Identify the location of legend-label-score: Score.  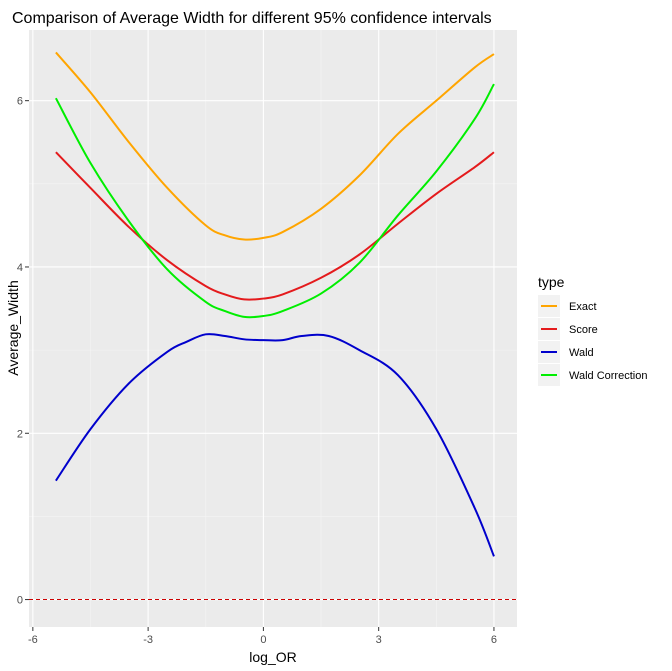
(583, 330).